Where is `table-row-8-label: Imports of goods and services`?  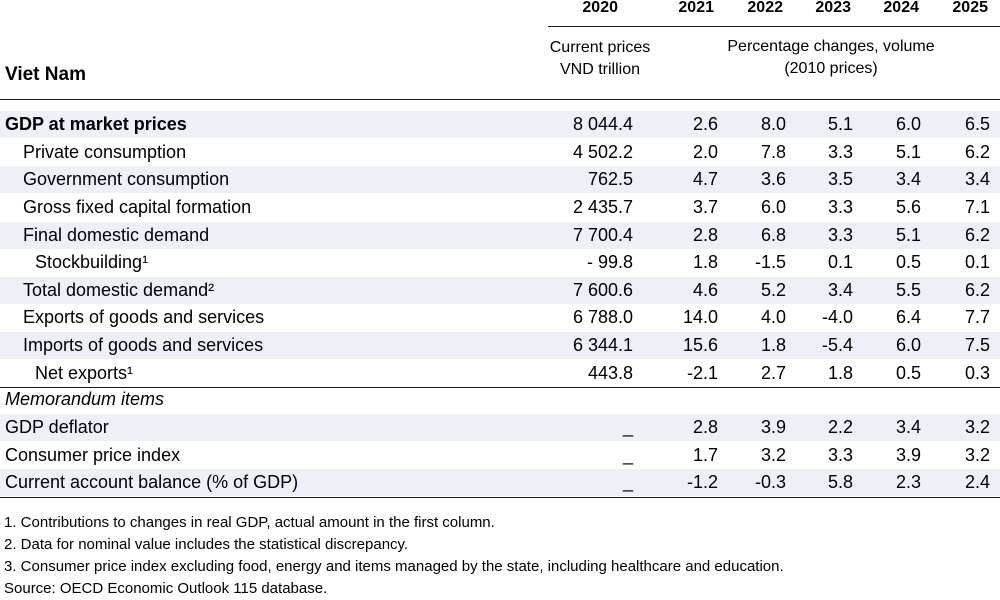
table-row-8-label: Imports of goods and services is located at coordinates (143, 345).